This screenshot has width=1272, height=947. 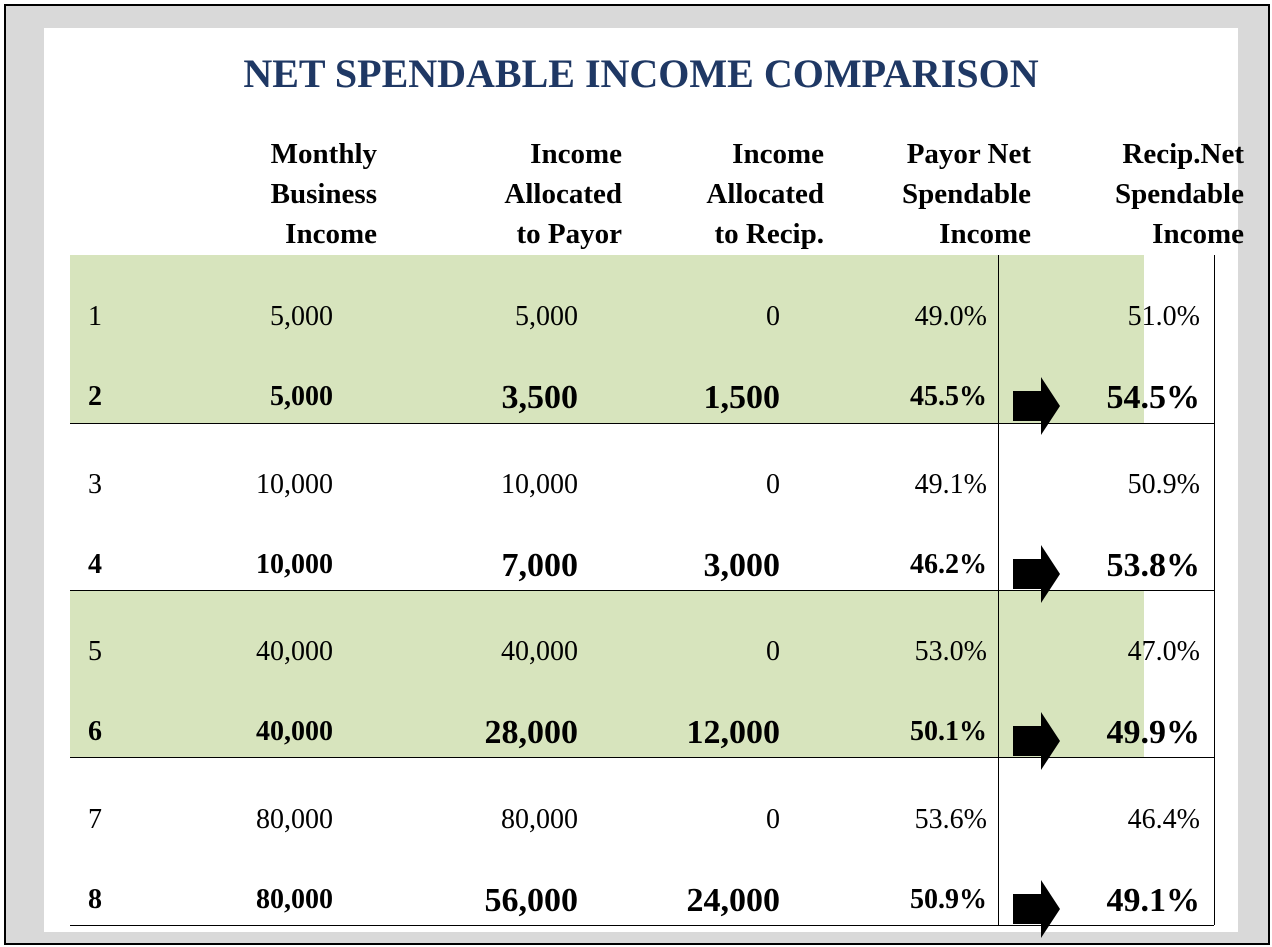 I want to click on cell: 56,000, so click(x=531, y=900).